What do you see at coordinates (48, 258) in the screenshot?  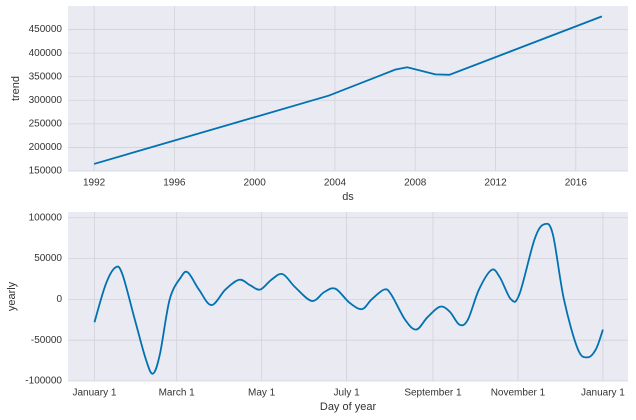 I see `y-tick-label: 50000` at bounding box center [48, 258].